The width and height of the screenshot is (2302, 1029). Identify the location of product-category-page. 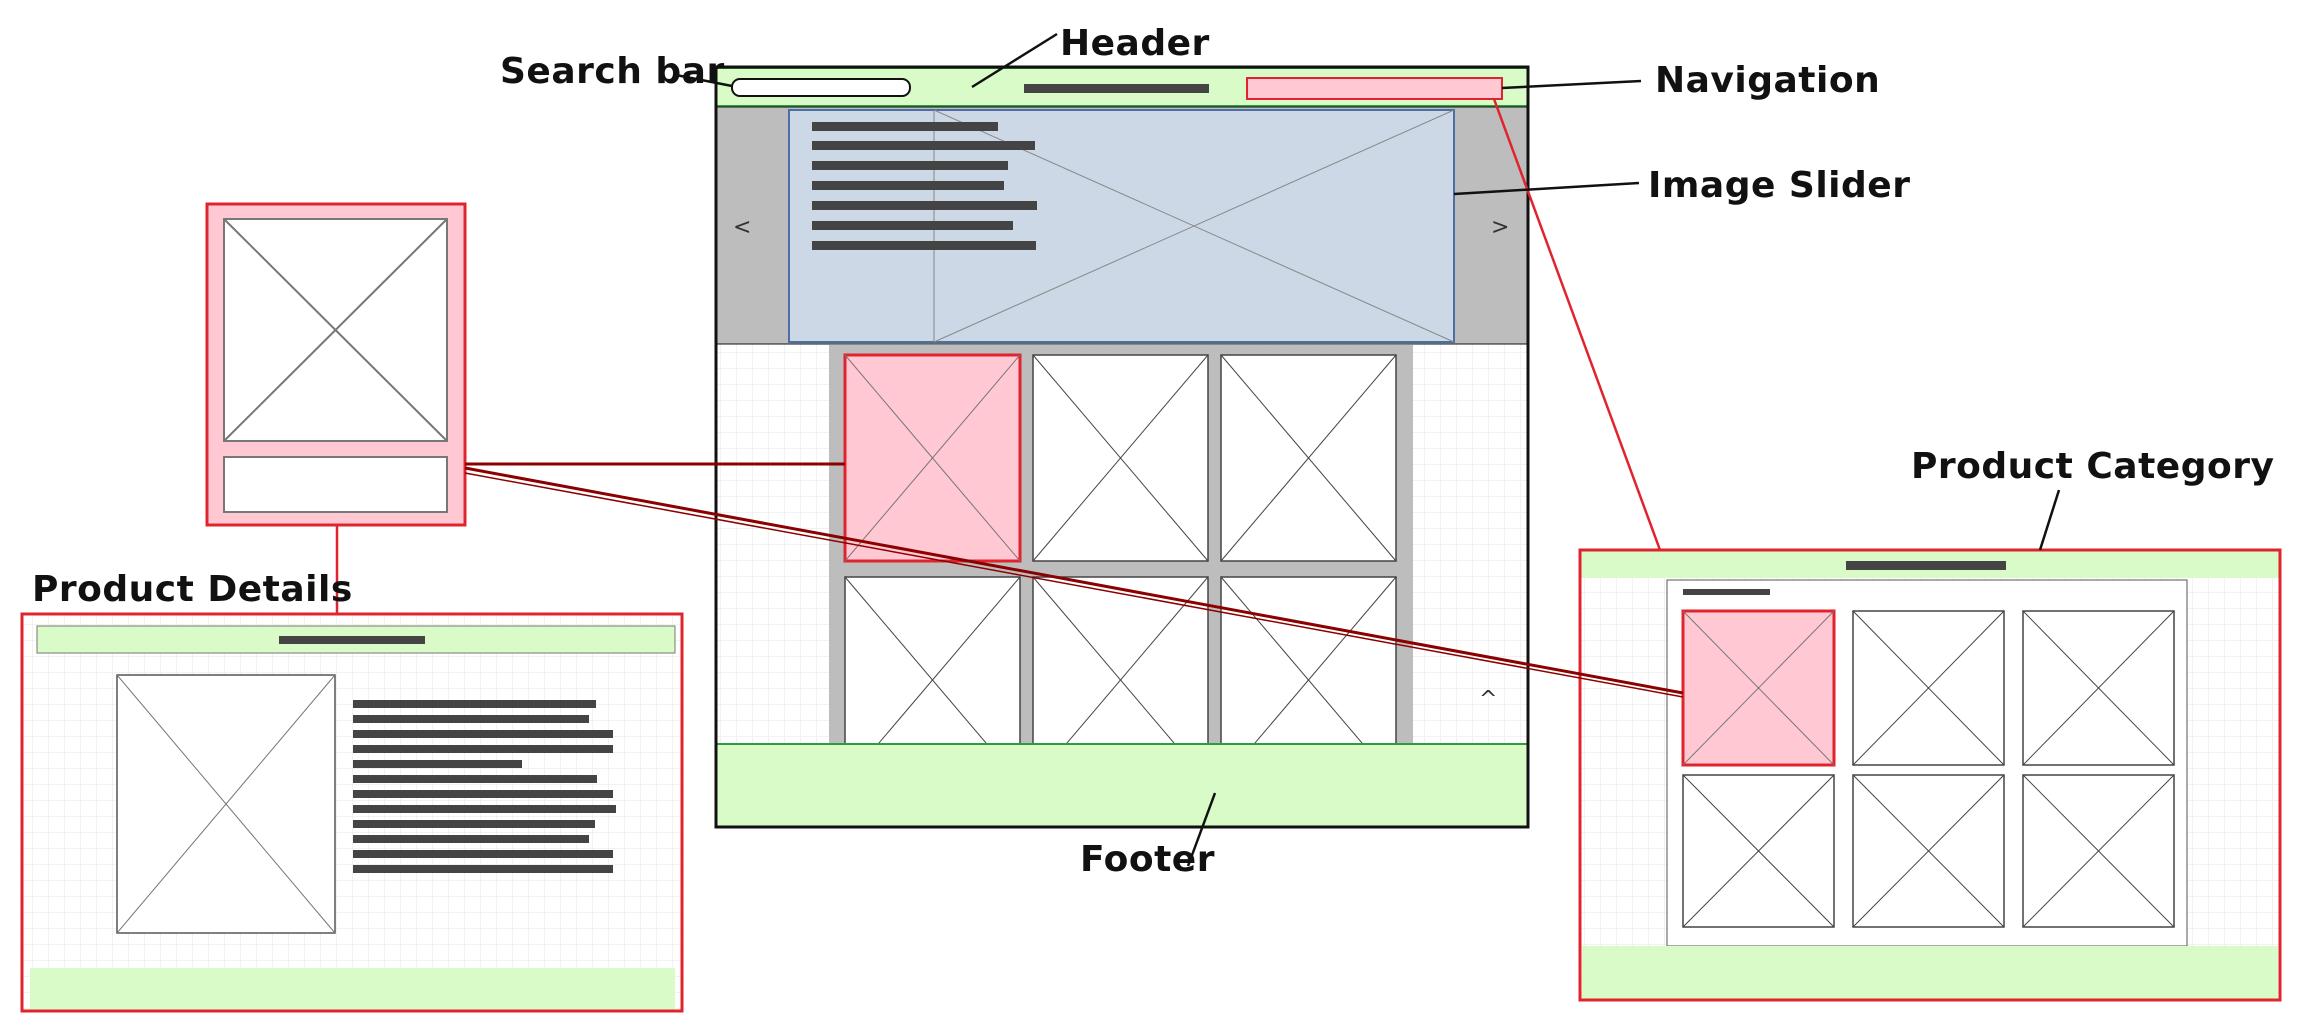
(1930, 775).